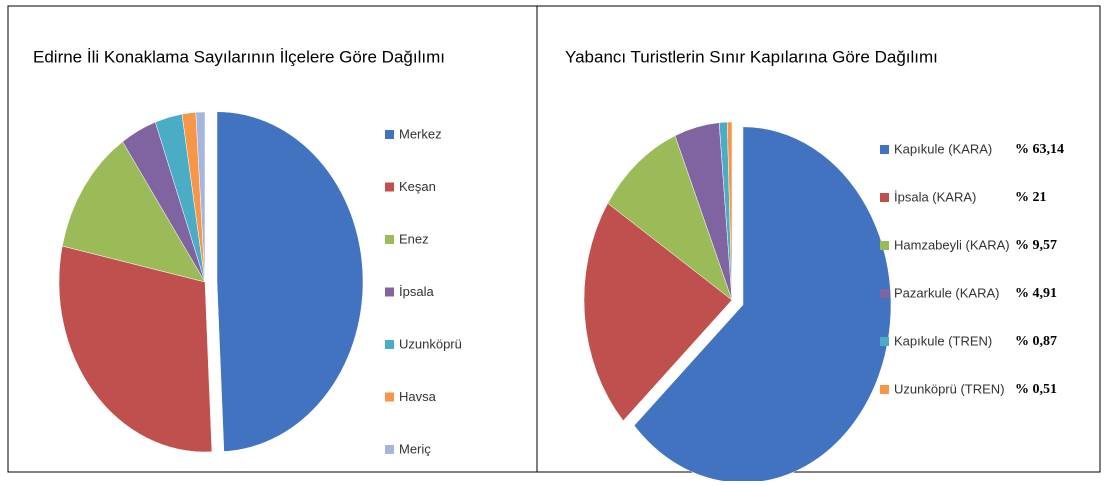 This screenshot has width=1107, height=486. What do you see at coordinates (1036, 245) in the screenshot?
I see `value-label: % 9,57` at bounding box center [1036, 245].